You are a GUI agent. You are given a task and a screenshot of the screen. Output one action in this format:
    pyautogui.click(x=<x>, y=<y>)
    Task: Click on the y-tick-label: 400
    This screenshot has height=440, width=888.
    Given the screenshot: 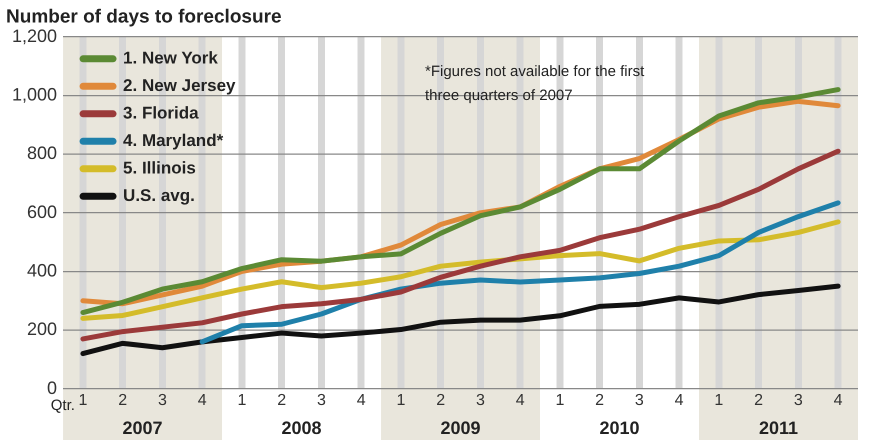 What is the action you would take?
    pyautogui.click(x=42, y=270)
    